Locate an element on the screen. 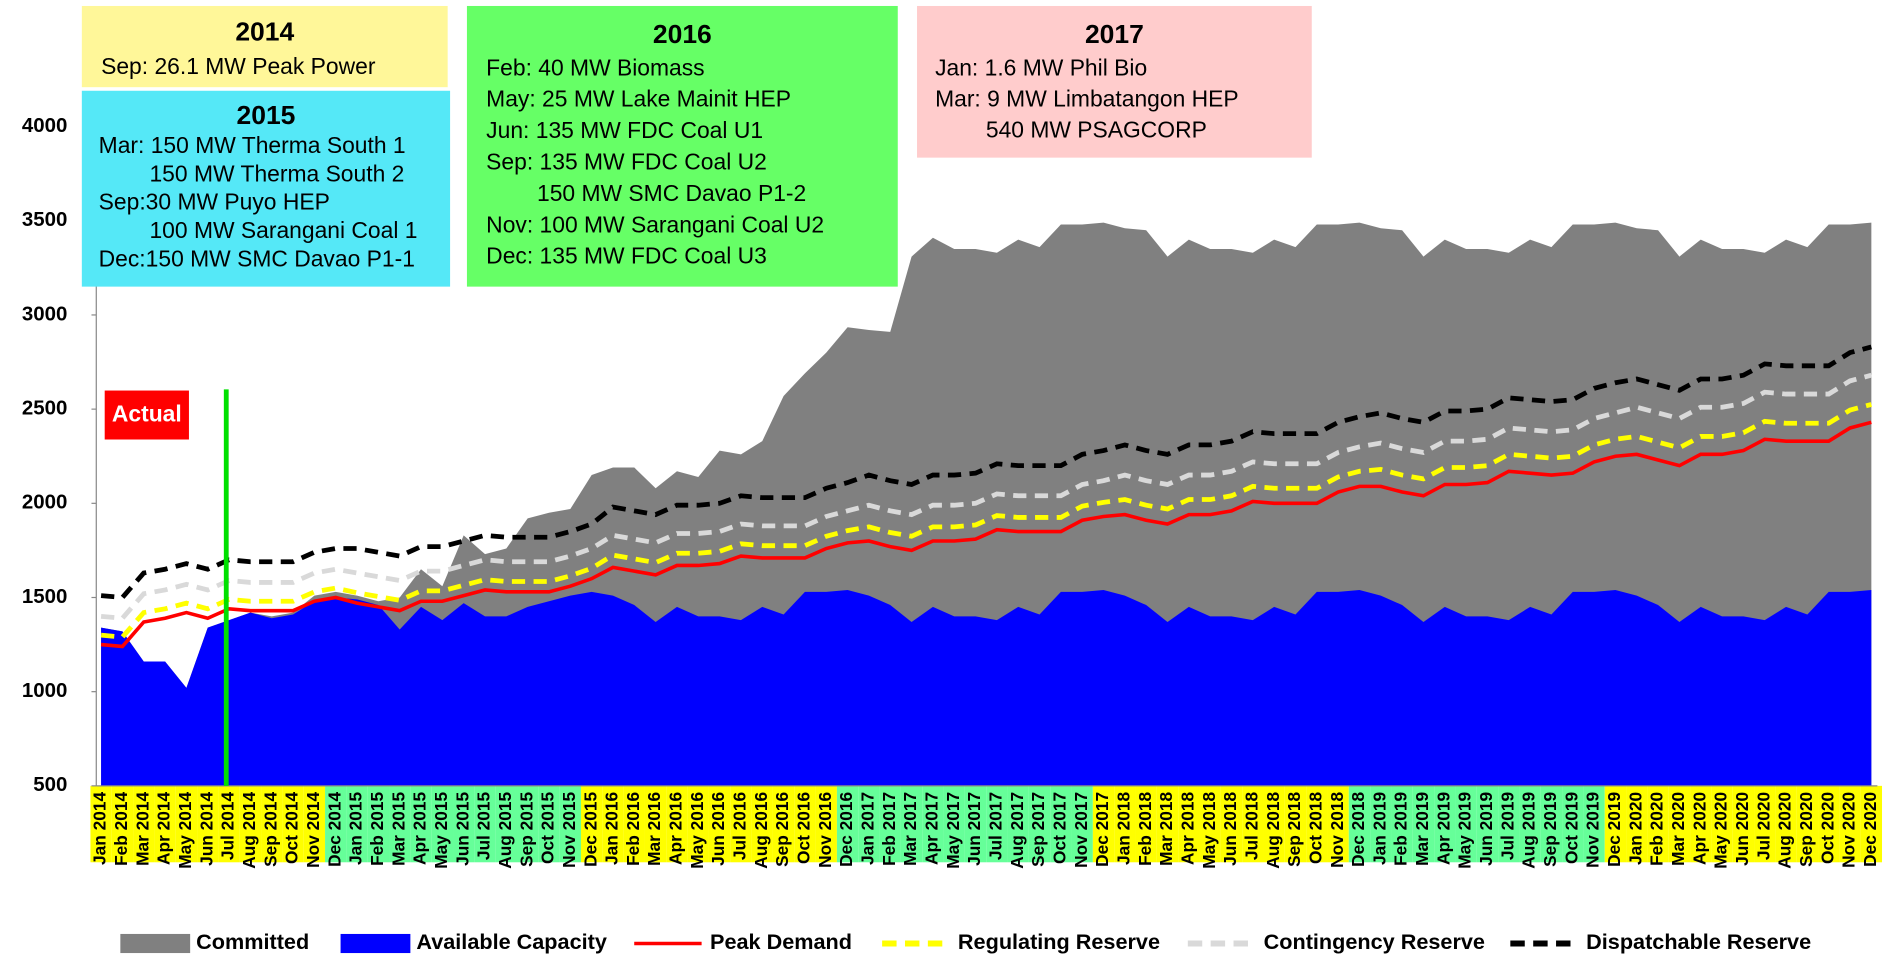 The image size is (1887, 965). x-tick-label: Mar 2020 is located at coordinates (1678, 829).